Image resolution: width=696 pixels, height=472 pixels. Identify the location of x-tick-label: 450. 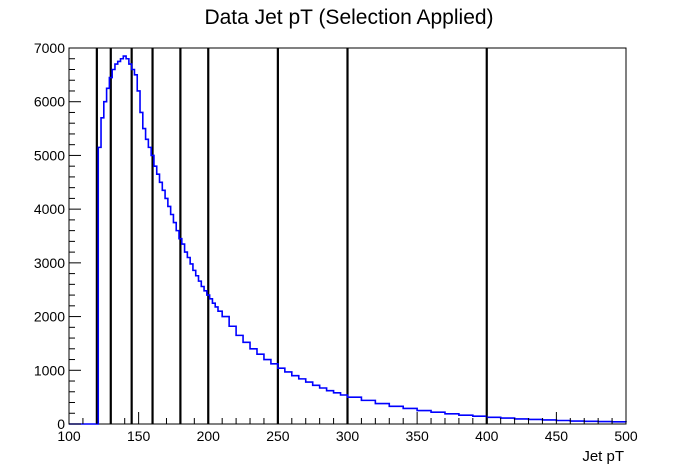
(557, 436).